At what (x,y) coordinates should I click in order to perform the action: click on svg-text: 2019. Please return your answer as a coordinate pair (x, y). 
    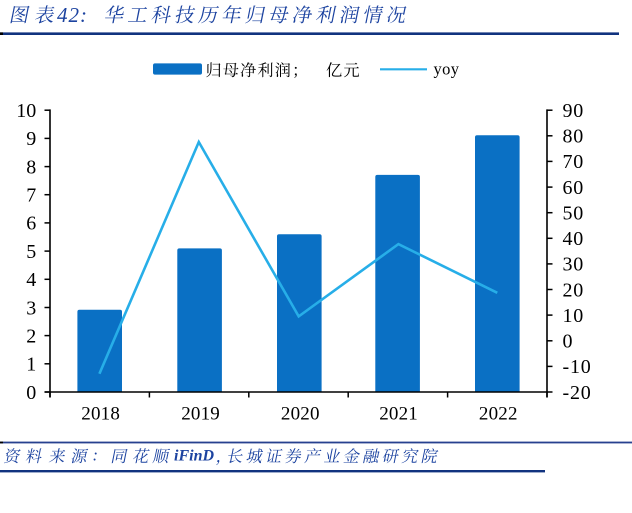
    Looking at the image, I should click on (200, 414).